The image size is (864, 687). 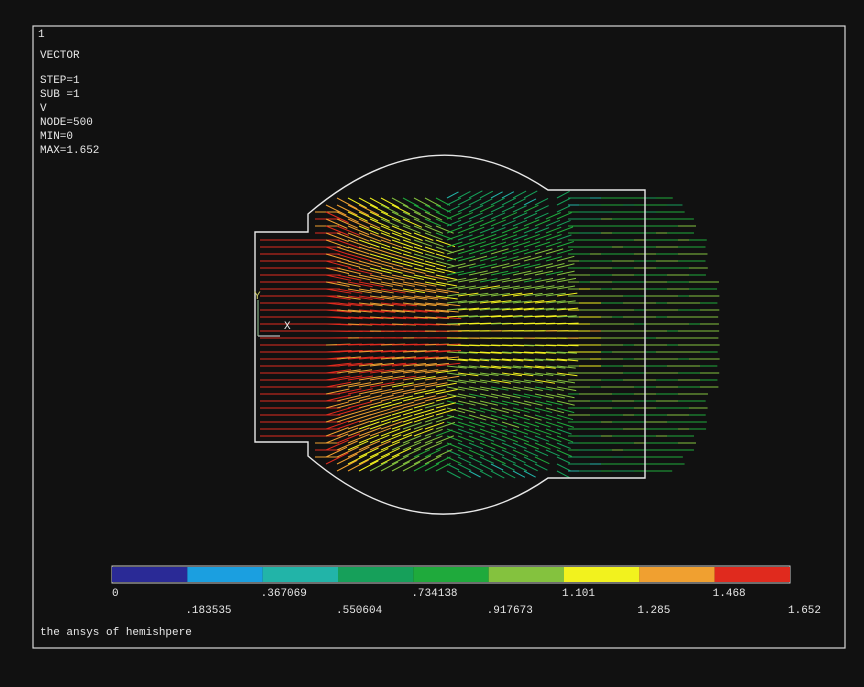 What do you see at coordinates (729, 594) in the screenshot?
I see `legend-label: 1.468` at bounding box center [729, 594].